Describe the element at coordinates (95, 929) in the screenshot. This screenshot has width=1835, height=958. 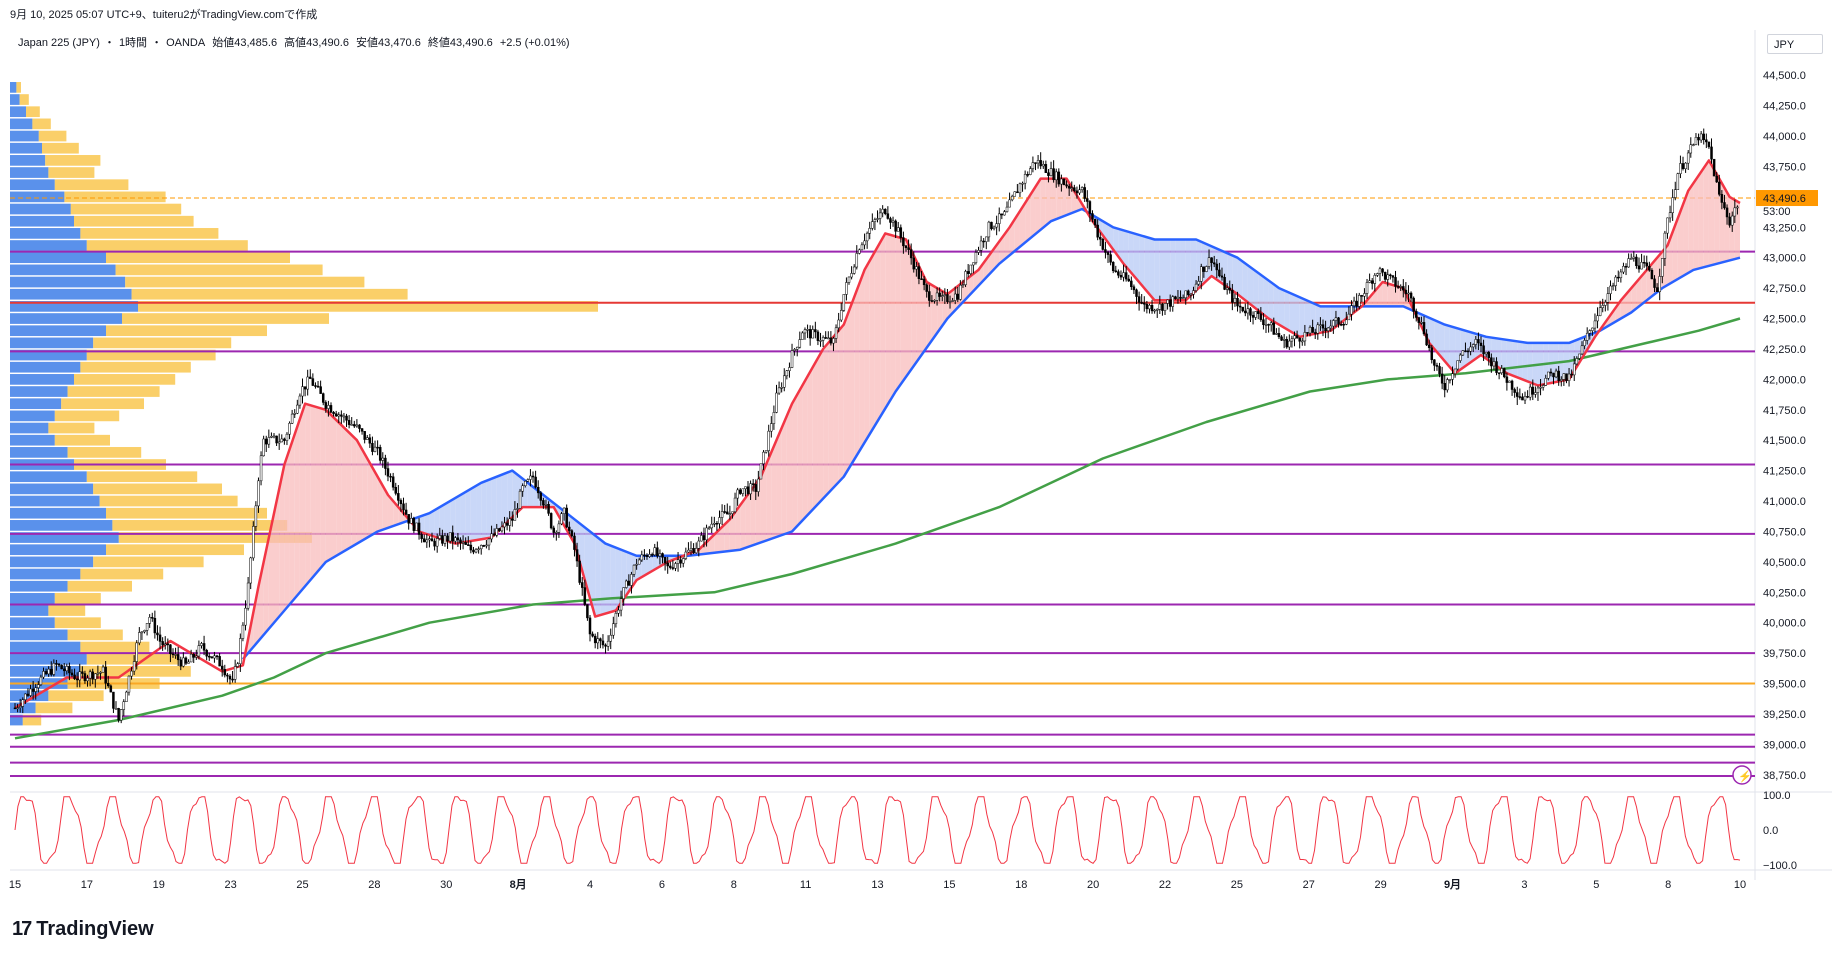
I see `tradingview-logo-text: TradingView` at that location.